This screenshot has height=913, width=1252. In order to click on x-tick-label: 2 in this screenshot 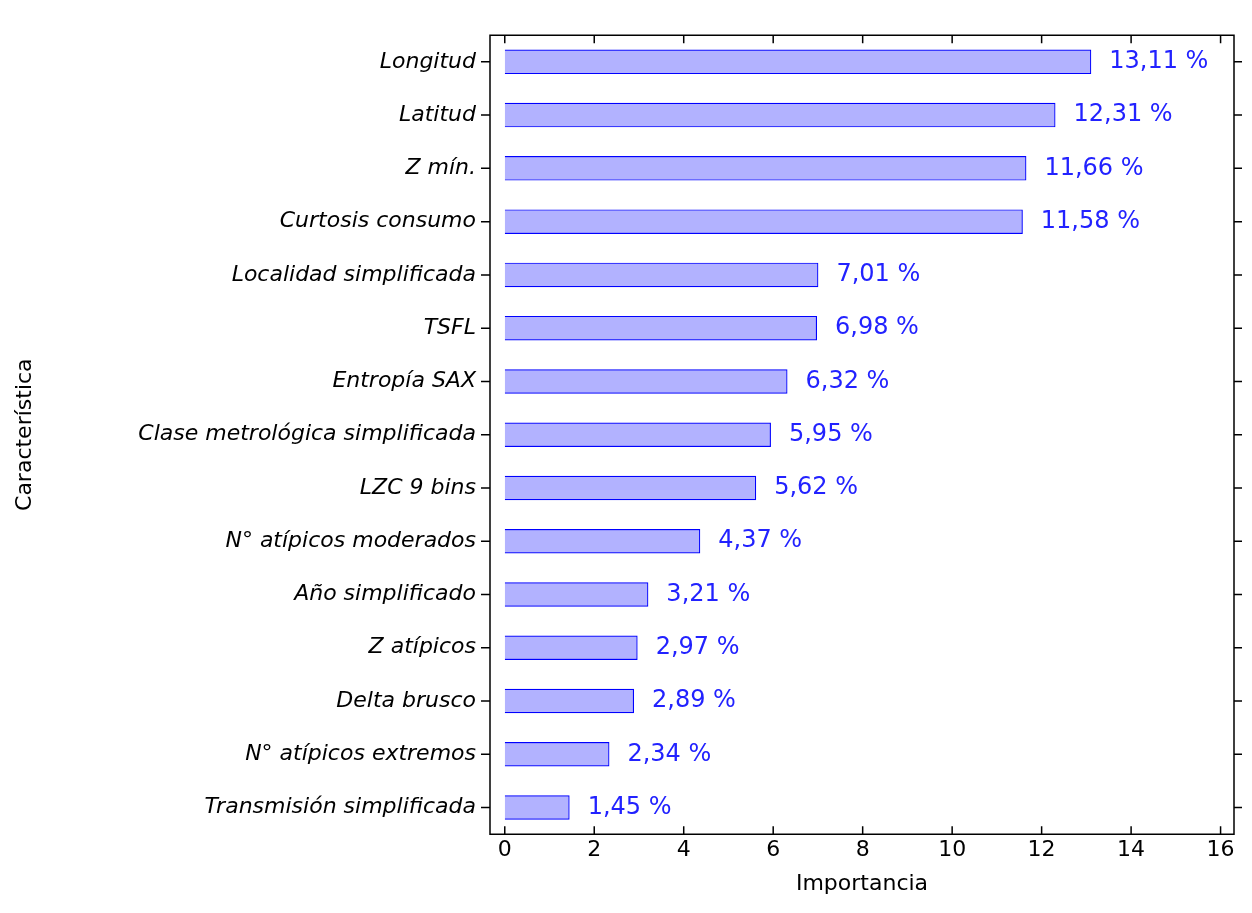, I will do `click(594, 849)`.